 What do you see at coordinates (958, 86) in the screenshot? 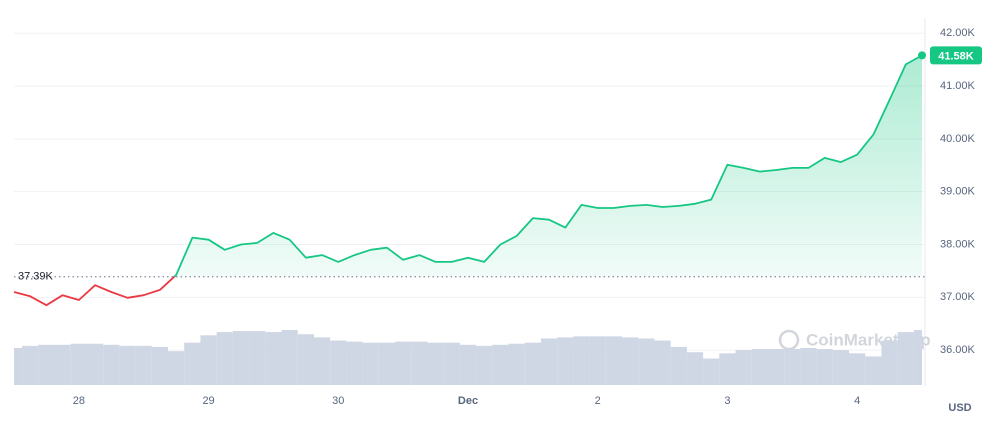
I see `y-tick-label: 41.00K` at bounding box center [958, 86].